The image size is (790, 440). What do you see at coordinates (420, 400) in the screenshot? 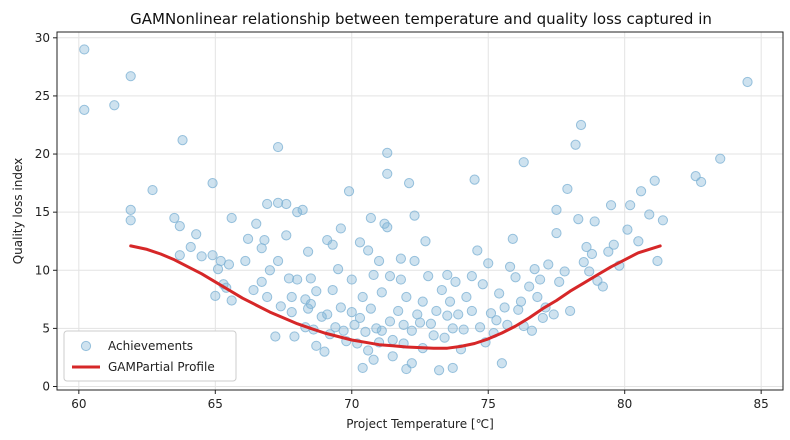
I see `x-axis: 60 65 70 75 80 85` at bounding box center [420, 400].